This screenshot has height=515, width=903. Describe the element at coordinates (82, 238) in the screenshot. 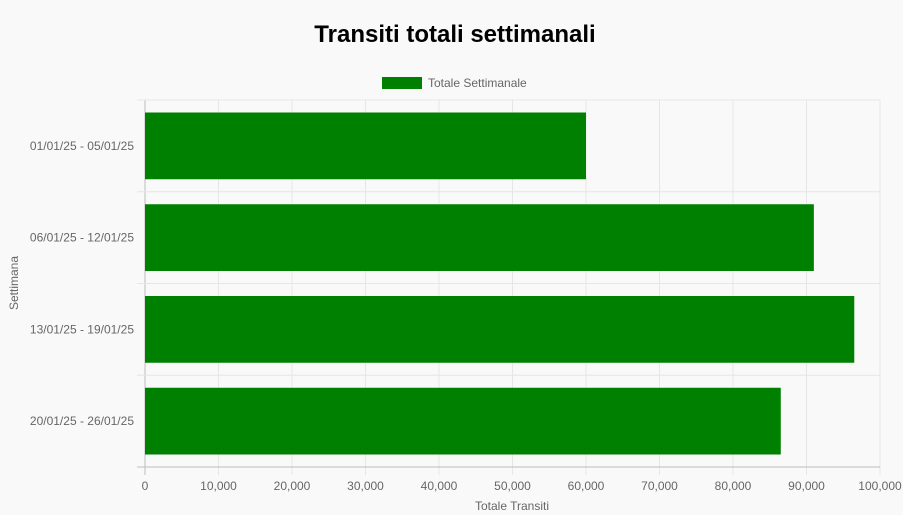

I see `y-tick-label: 06/01/25 - 12/01/25` at that location.